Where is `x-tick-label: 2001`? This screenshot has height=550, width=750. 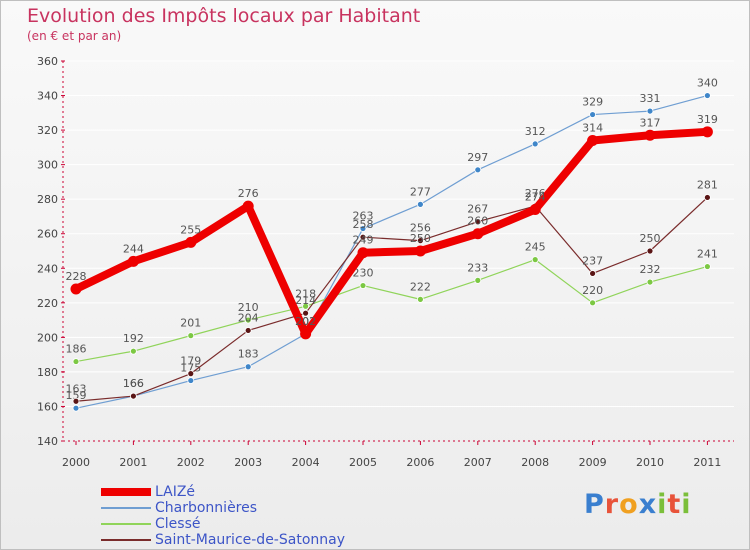 x-tick-label: 2001 is located at coordinates (133, 462).